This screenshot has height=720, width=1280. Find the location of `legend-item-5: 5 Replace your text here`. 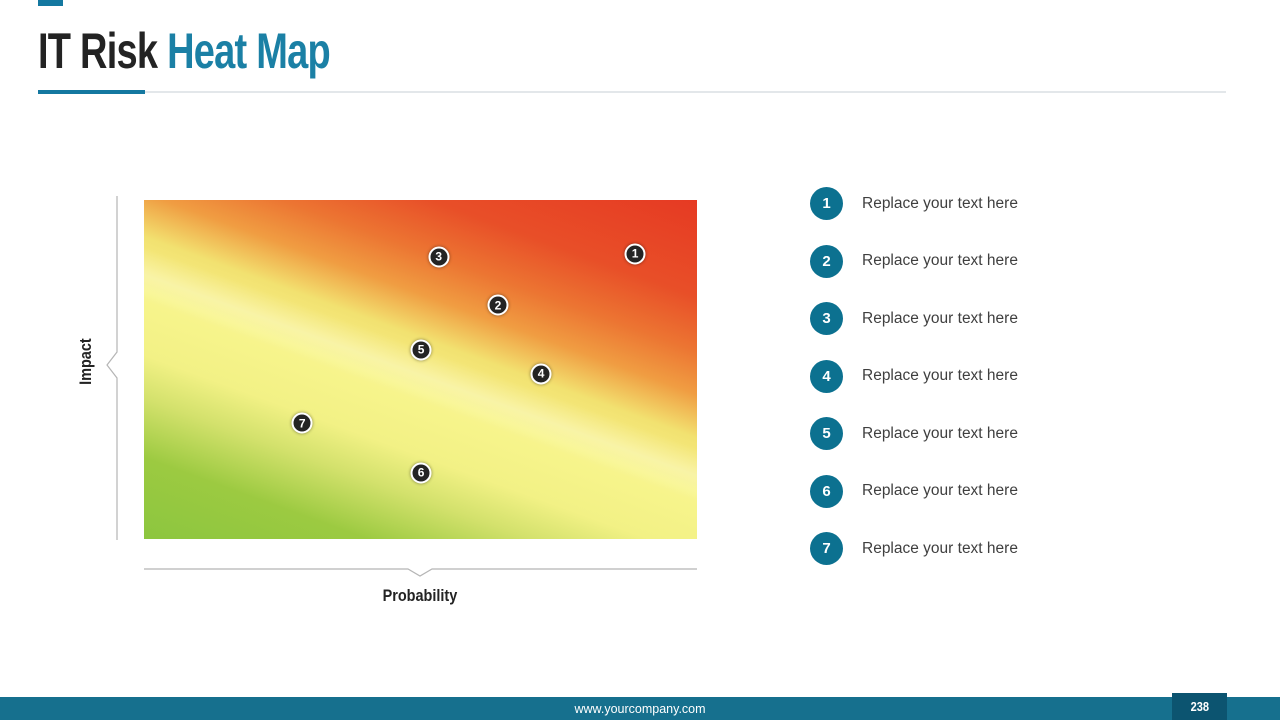

legend-item-5: 5 Replace your text here is located at coordinates (914, 433).